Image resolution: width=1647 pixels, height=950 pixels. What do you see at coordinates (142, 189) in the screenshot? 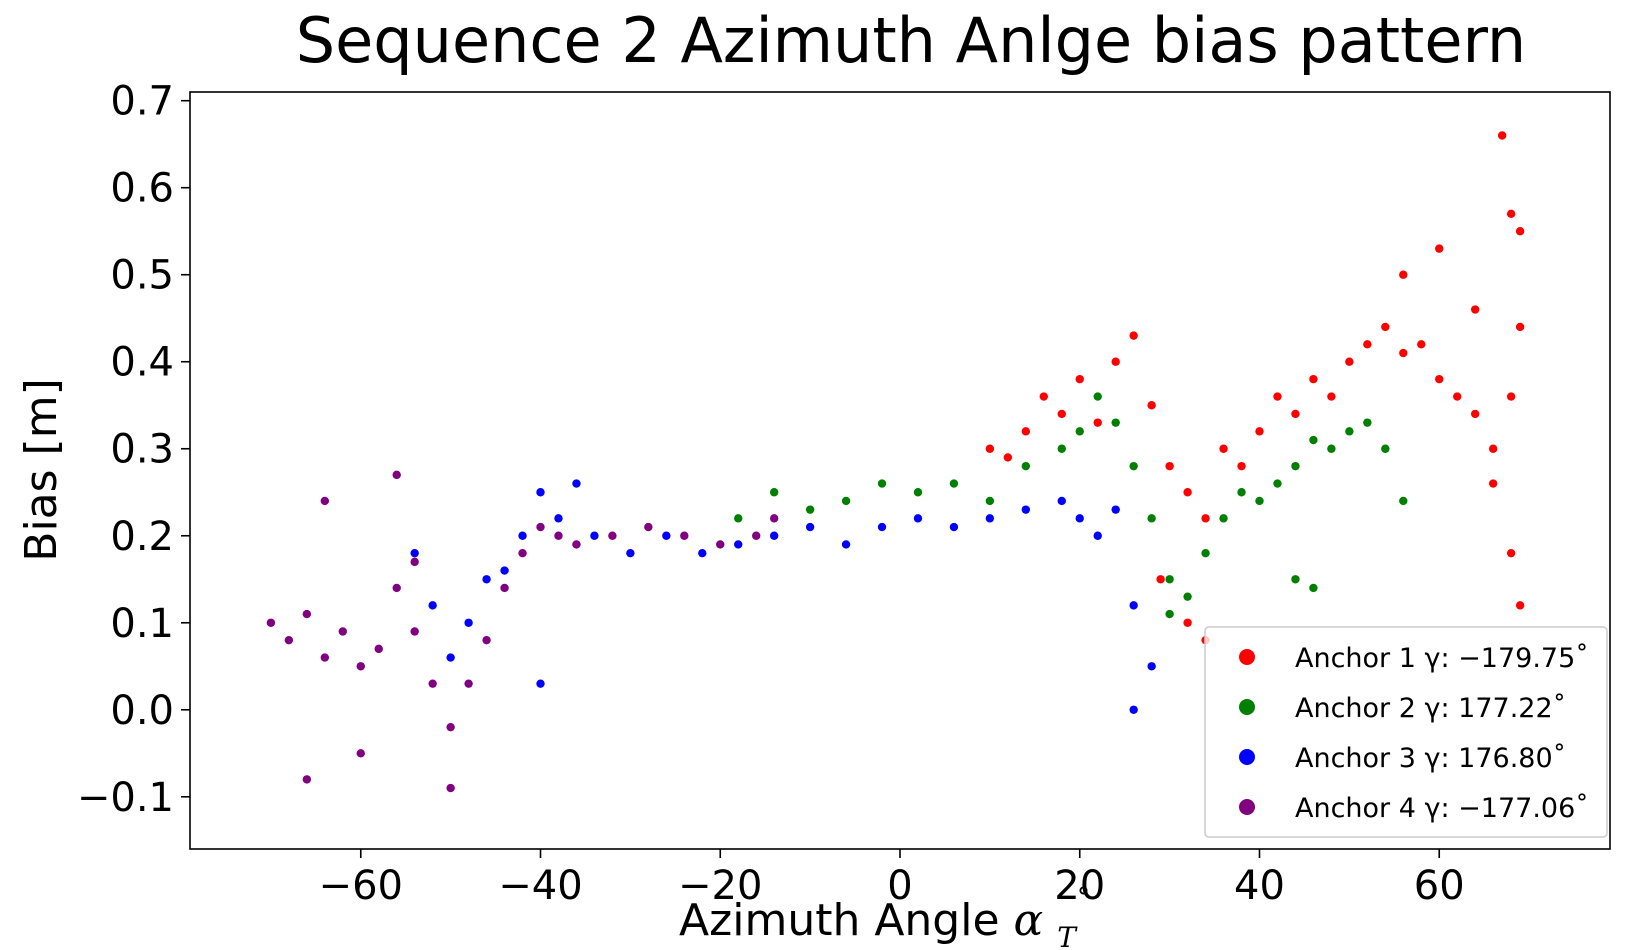
I see `y-tick-label: 0.6` at bounding box center [142, 189].